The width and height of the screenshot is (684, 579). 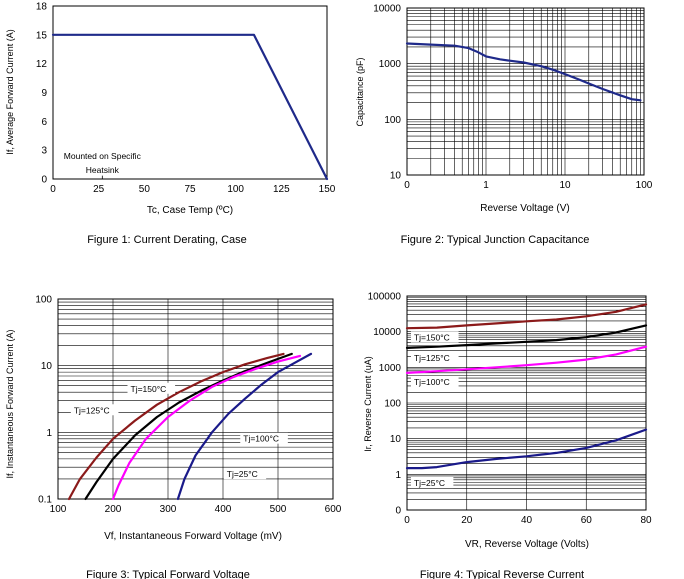 I want to click on figure-caption: Figure 2: Typical Junction Capacitance, so click(x=495, y=240).